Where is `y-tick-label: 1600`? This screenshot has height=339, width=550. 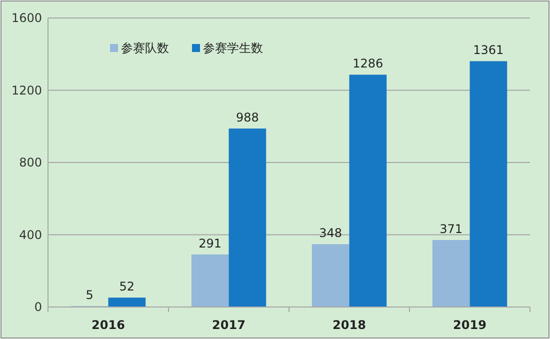
y-tick-label: 1600 is located at coordinates (26, 18).